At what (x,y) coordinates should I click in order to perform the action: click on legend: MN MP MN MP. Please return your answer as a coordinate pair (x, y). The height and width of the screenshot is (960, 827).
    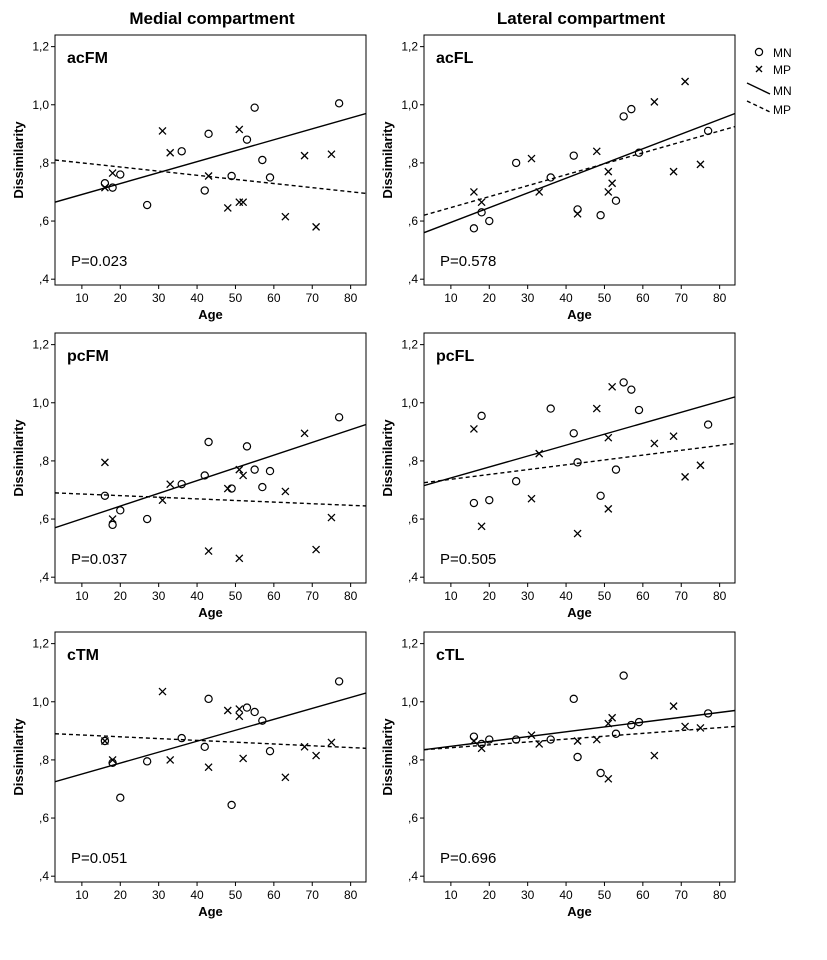
    Looking at the image, I should click on (769, 81).